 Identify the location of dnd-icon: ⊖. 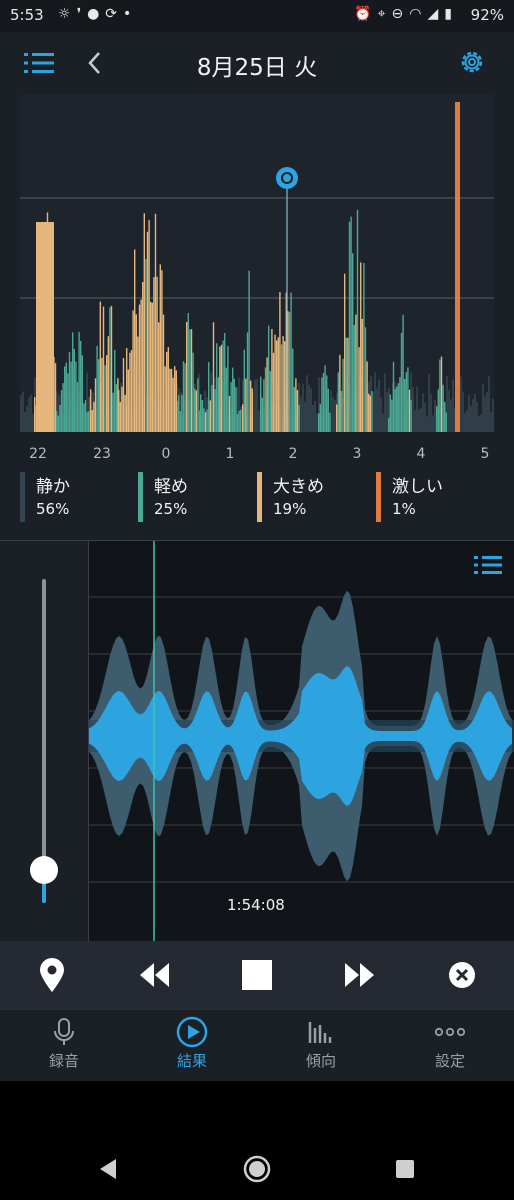
(400, 14).